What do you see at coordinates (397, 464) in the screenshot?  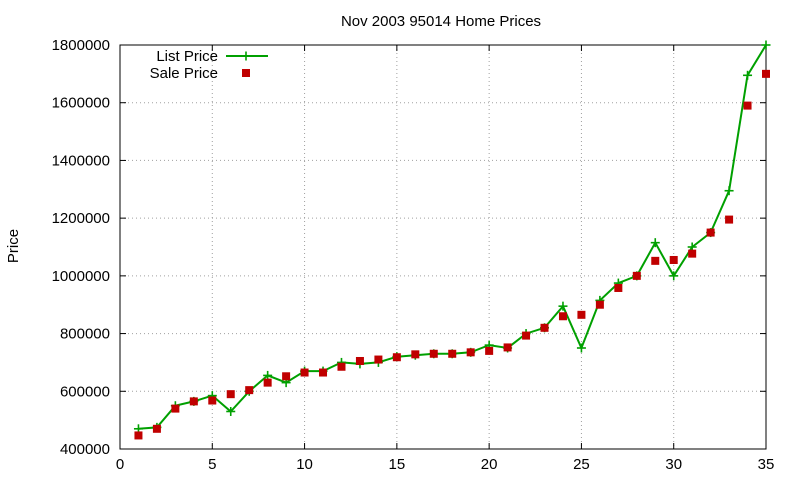 I see `x-tick-label: 15` at bounding box center [397, 464].